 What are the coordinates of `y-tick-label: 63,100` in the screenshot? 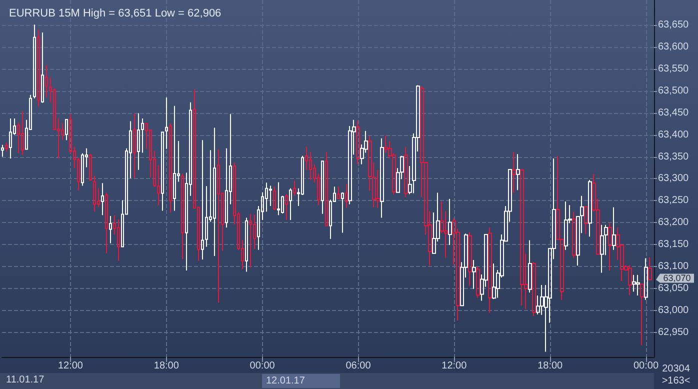 It's located at (674, 266).